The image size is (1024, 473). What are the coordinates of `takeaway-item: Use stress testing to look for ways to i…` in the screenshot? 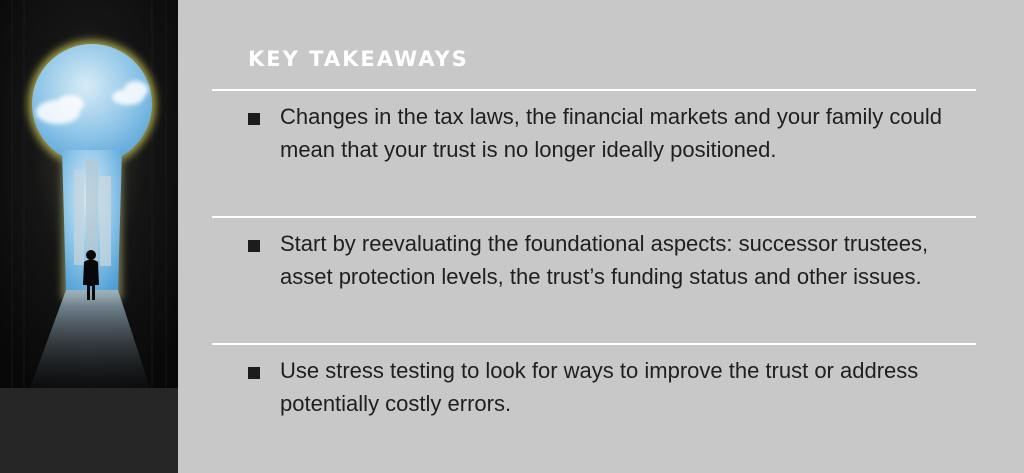 It's located at (595, 387).